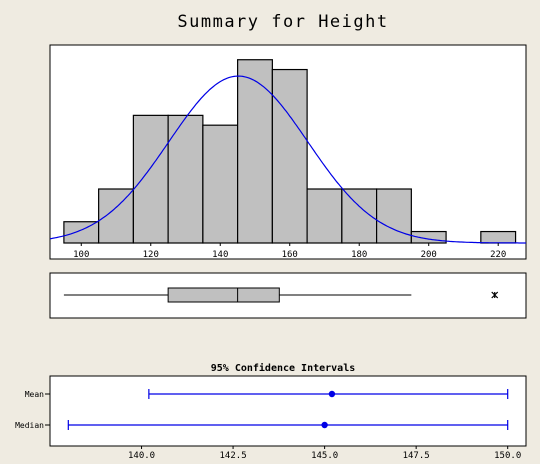 Image resolution: width=540 pixels, height=464 pixels. What do you see at coordinates (281, 295) in the screenshot?
I see `boxplot` at bounding box center [281, 295].